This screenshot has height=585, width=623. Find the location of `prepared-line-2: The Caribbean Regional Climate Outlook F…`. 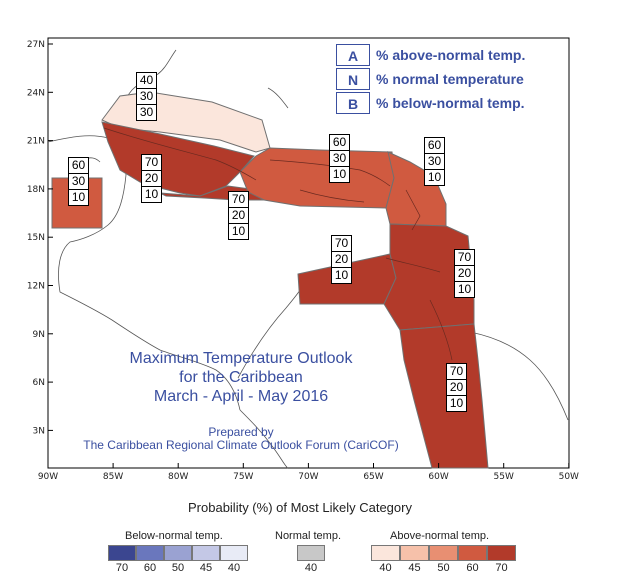

prepared-line-2: The Caribbean Regional Climate Outlook F… is located at coordinates (241, 445).